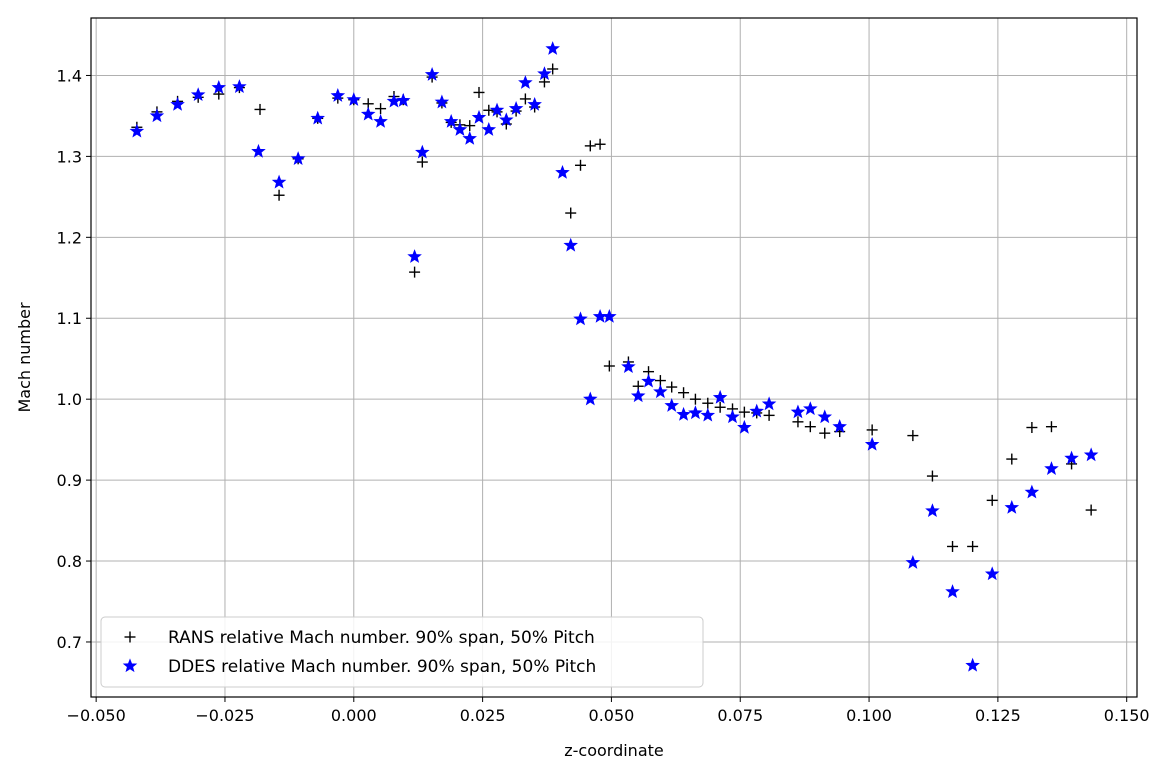 This screenshot has width=1169, height=775. I want to click on x-tick-label: 0.000, so click(354, 715).